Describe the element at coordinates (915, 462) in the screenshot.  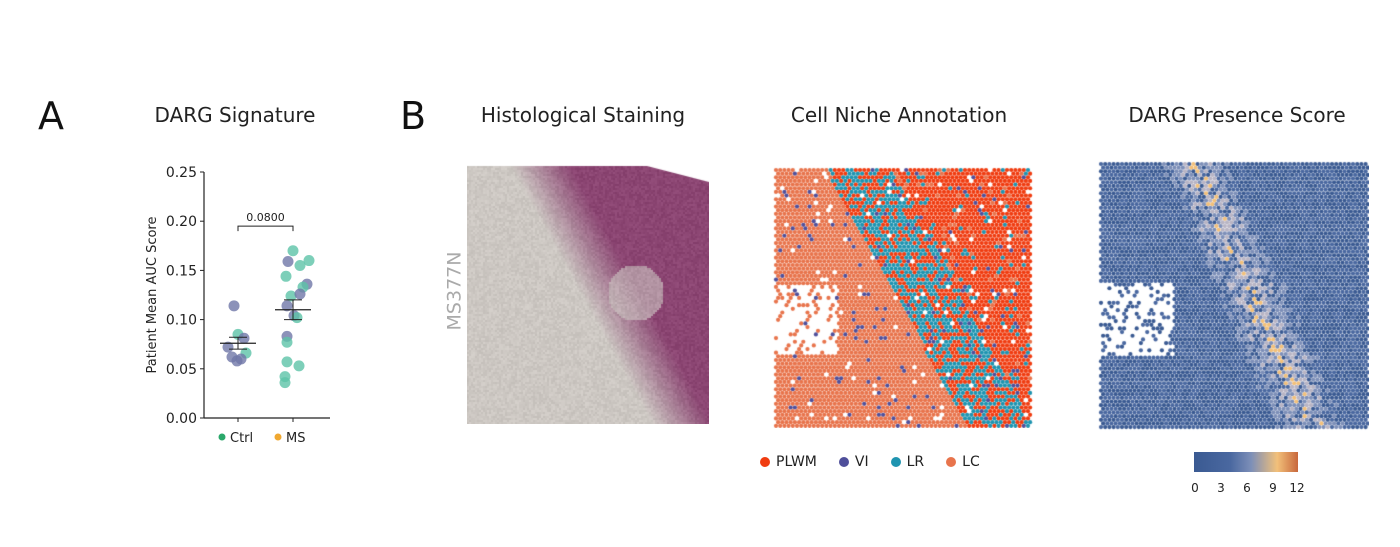
I see `legend-label: LR` at that location.